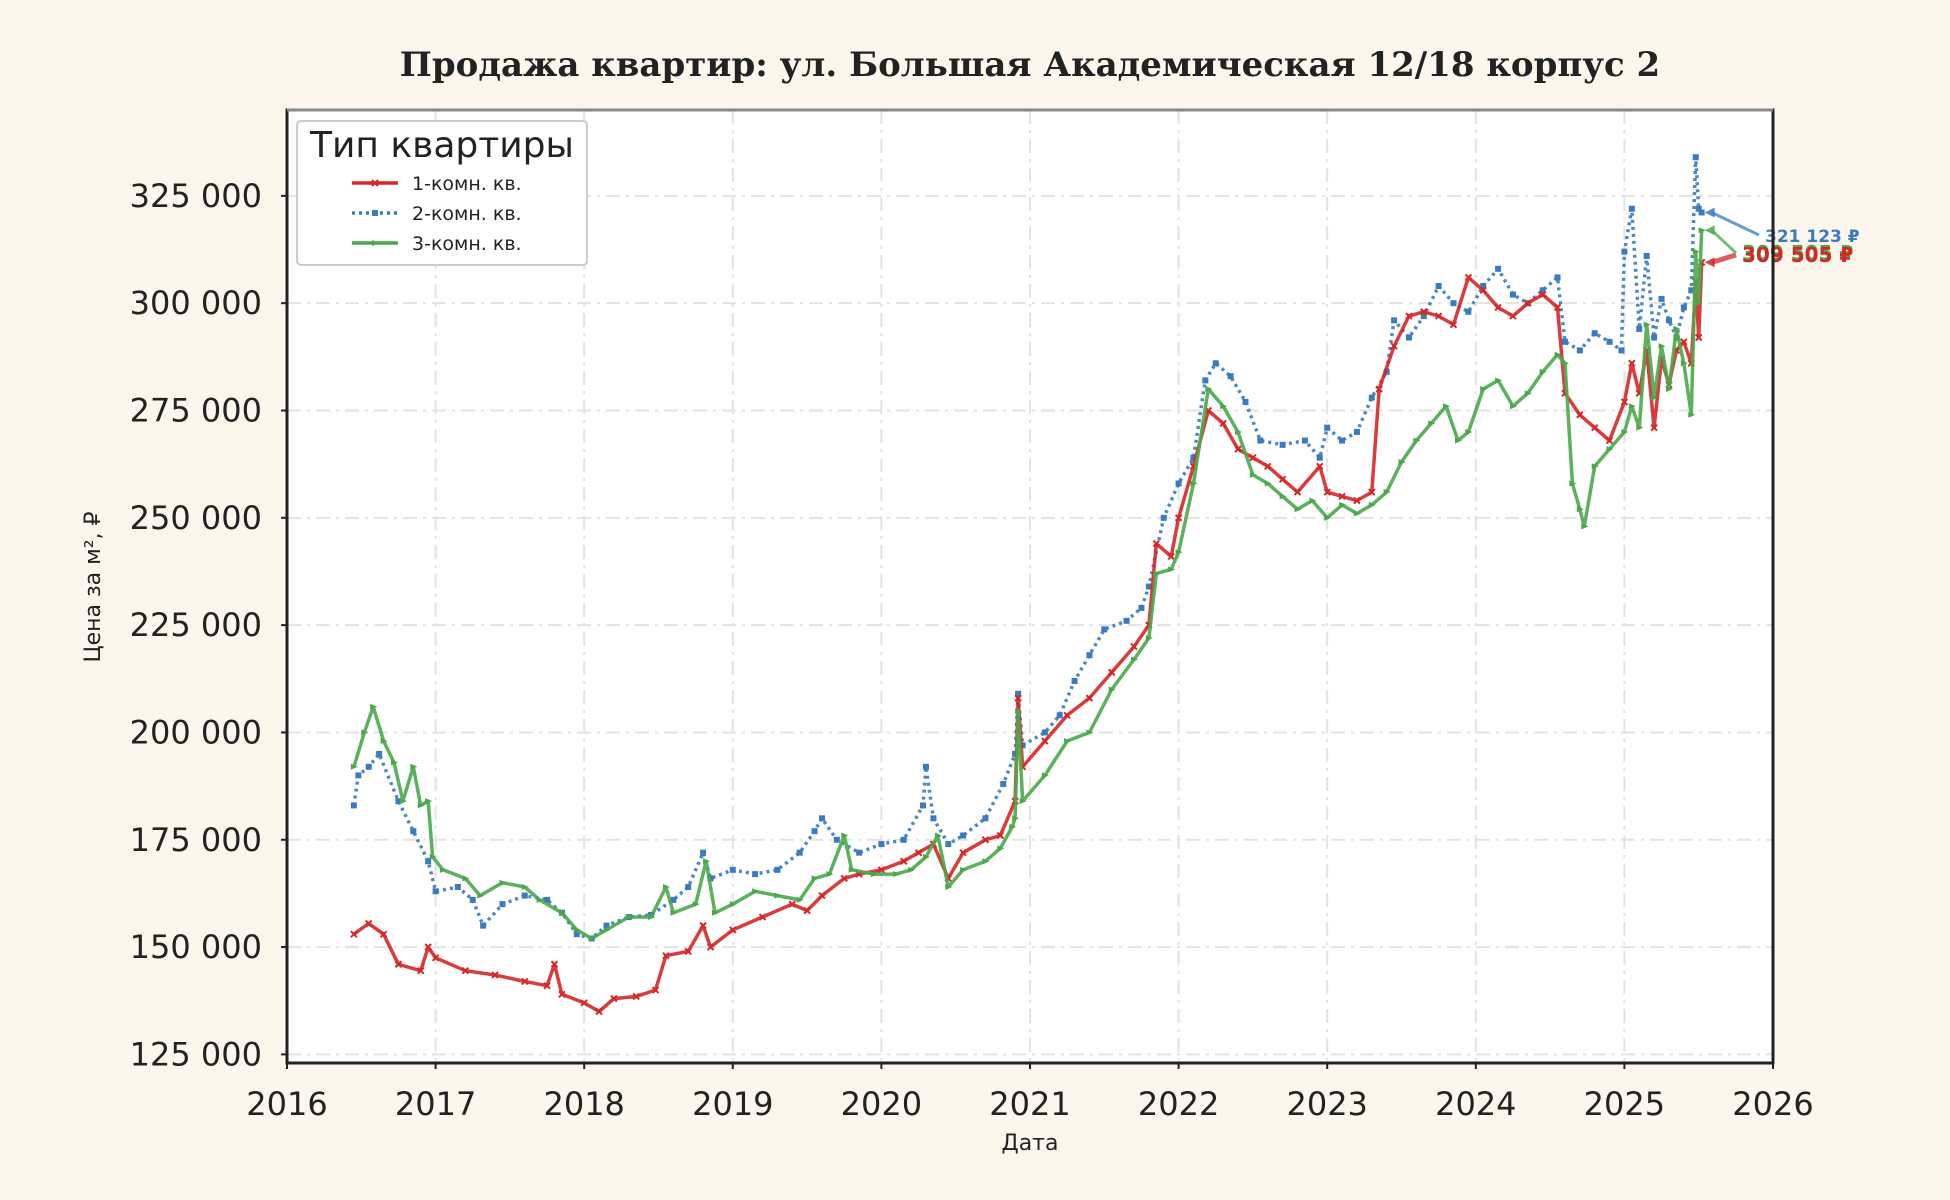 The height and width of the screenshot is (1200, 1950). I want to click on x-tick-label: 2021, so click(1029, 1104).